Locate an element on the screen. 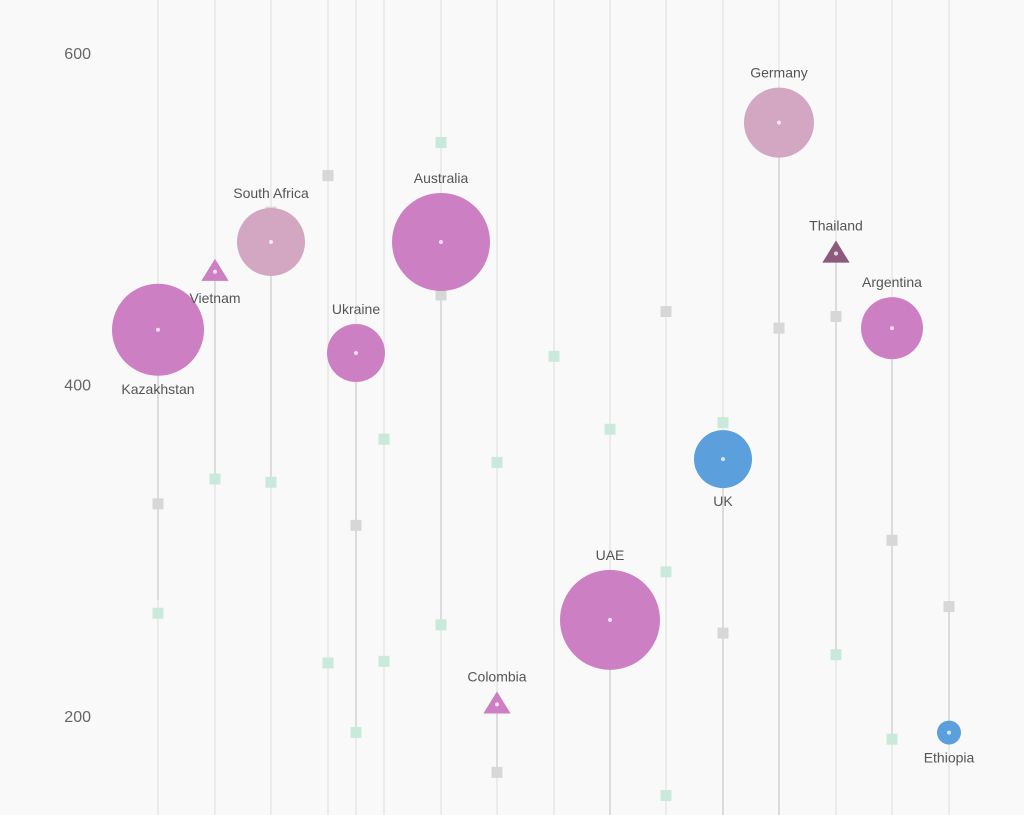 The width and height of the screenshot is (1024, 815). label-vietnam: Vietnam is located at coordinates (214, 298).